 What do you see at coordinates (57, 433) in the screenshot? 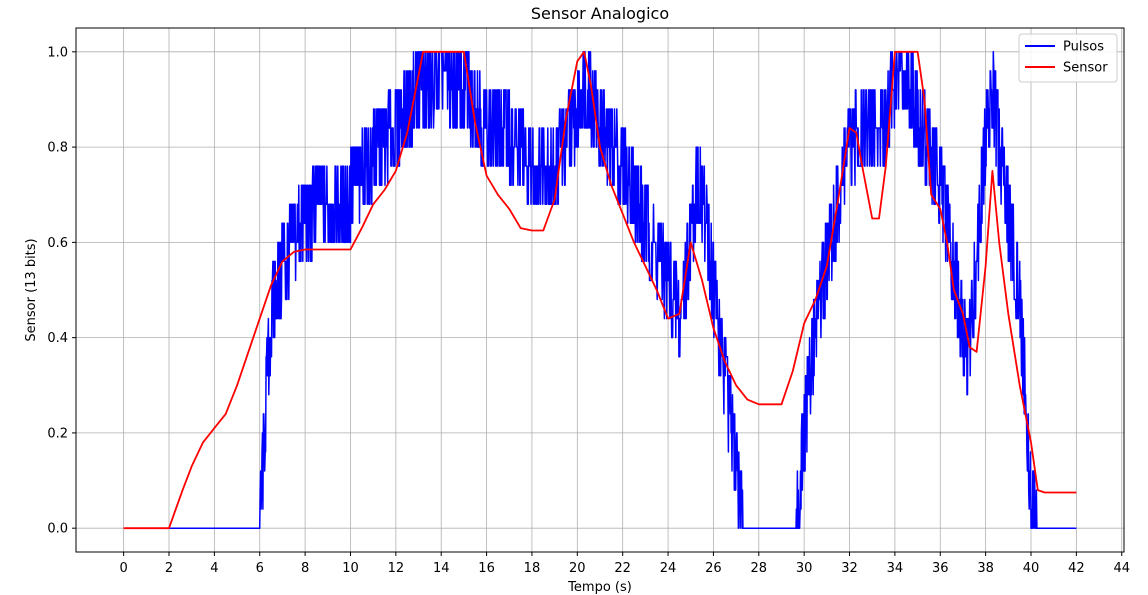
I see `y-tick-label: 0.2` at bounding box center [57, 433].